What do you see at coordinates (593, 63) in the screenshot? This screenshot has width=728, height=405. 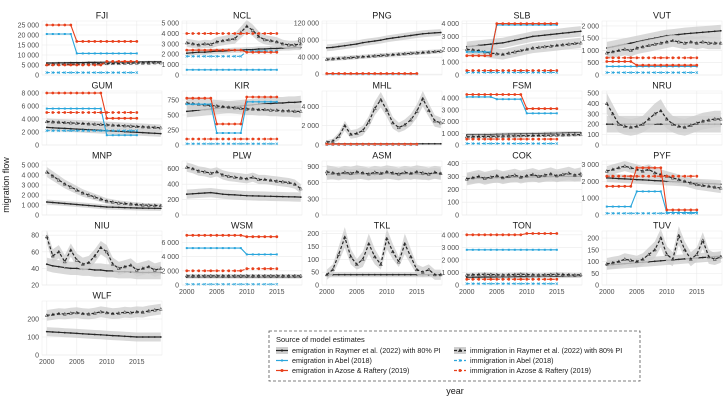 I see `y-tick-label: 500` at bounding box center [593, 63].